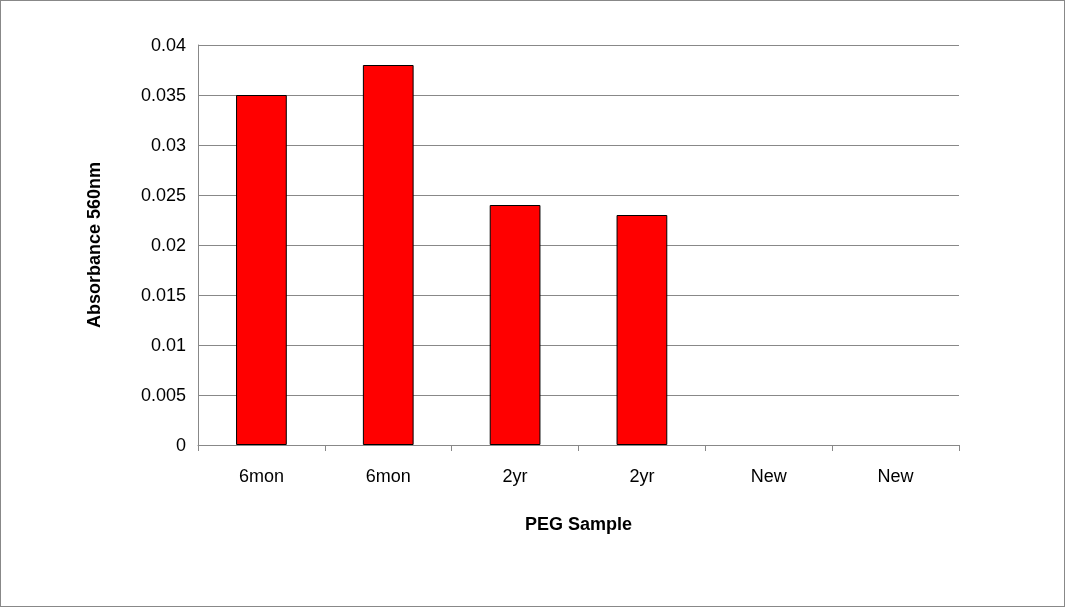  What do you see at coordinates (168, 45) in the screenshot?
I see `y-tick-label: 0.04` at bounding box center [168, 45].